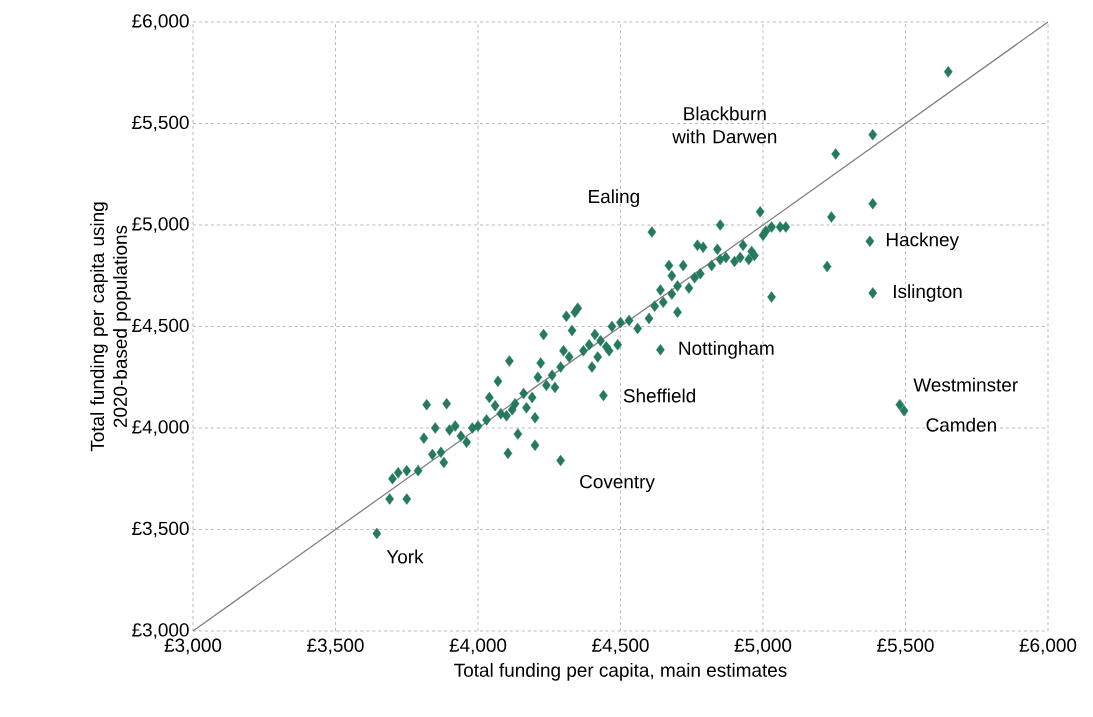 The width and height of the screenshot is (1093, 717). I want to click on annotation: Blackburn with Darwen, so click(724, 125).